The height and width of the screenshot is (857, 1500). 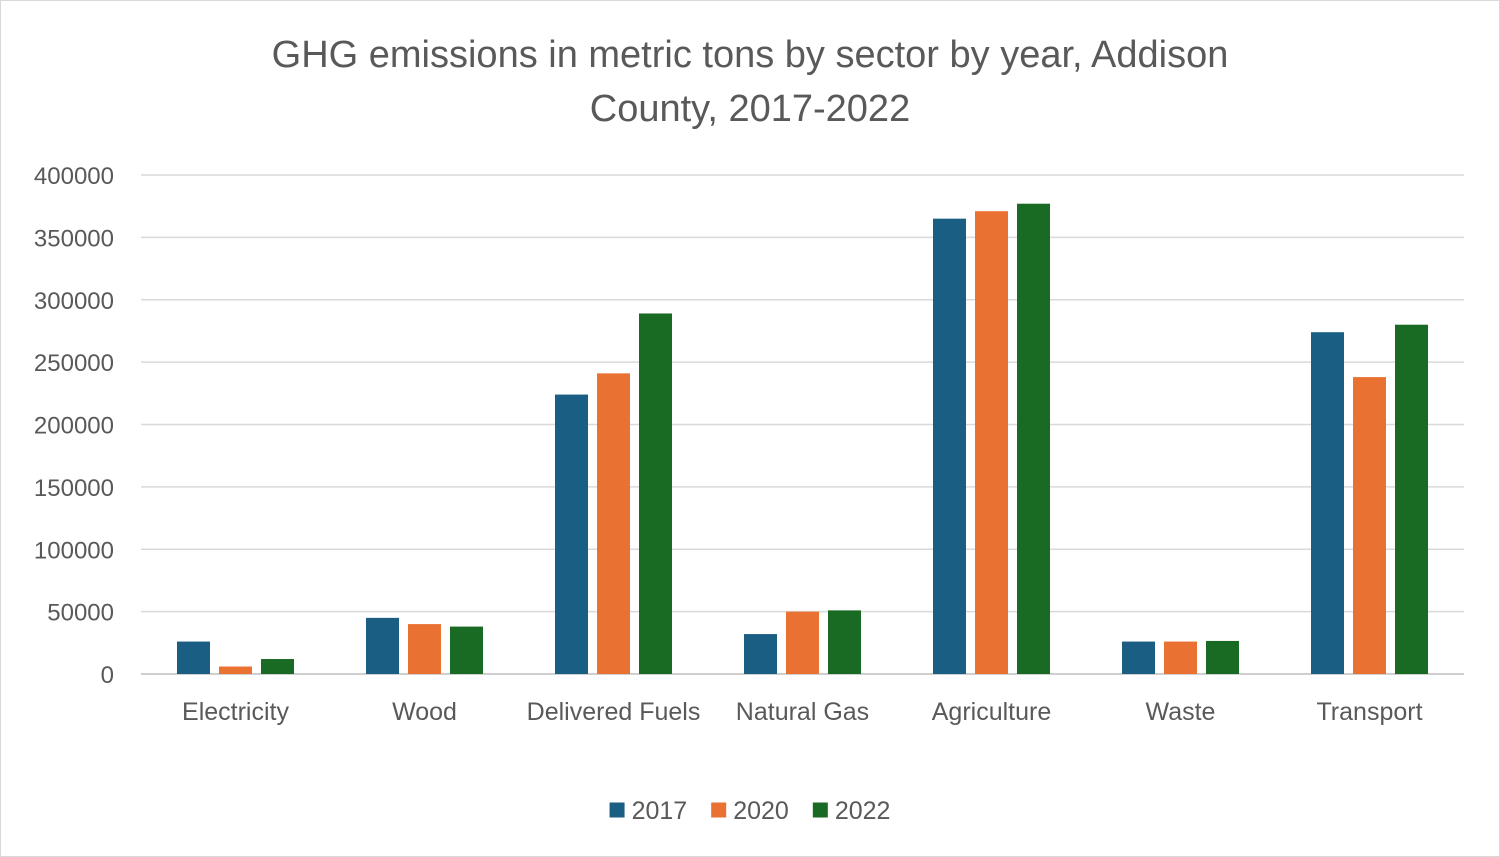 What do you see at coordinates (1369, 525) in the screenshot?
I see `bar-2020-transport` at bounding box center [1369, 525].